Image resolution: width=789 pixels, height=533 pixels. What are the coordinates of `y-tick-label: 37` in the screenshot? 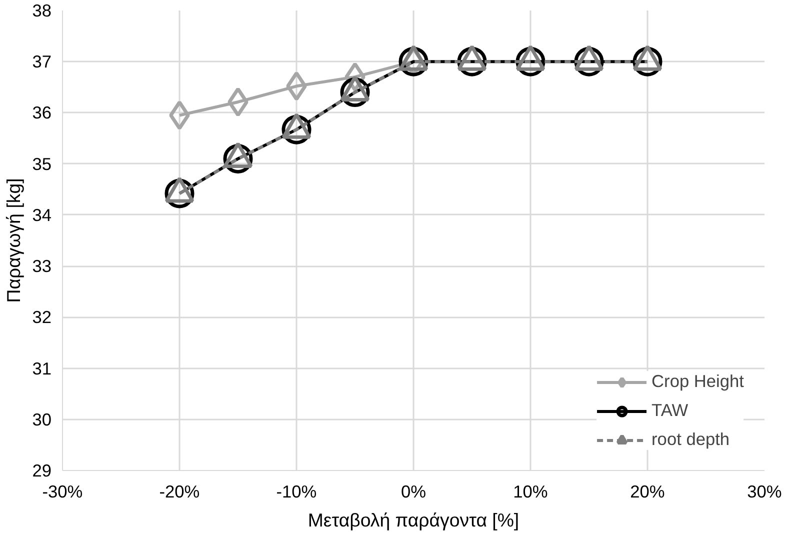 It's located at (42, 62).